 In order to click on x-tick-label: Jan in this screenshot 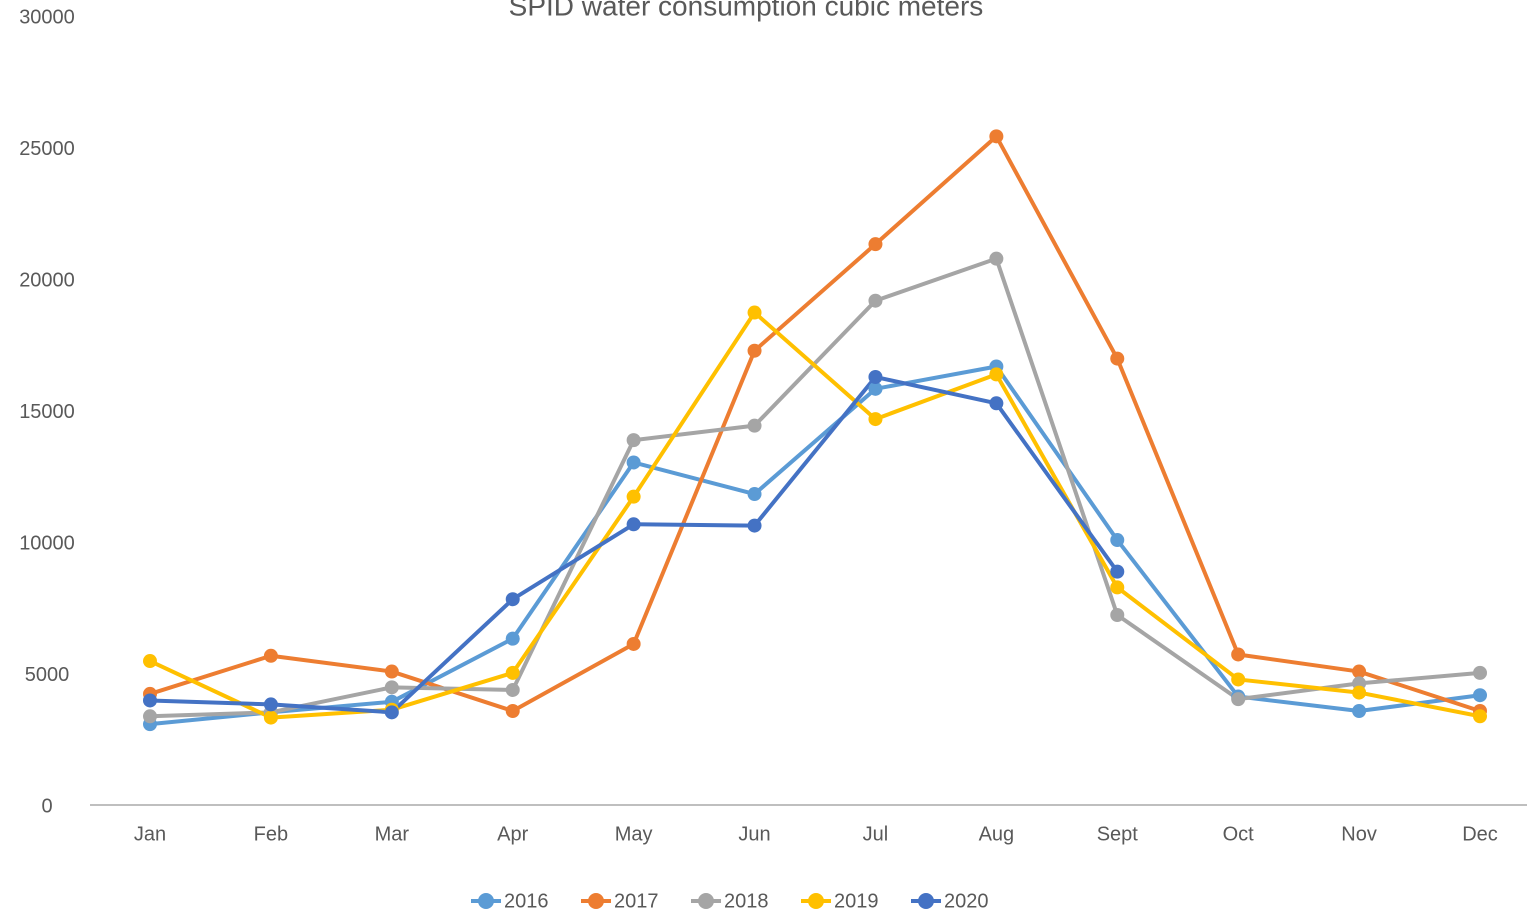, I will do `click(150, 834)`.